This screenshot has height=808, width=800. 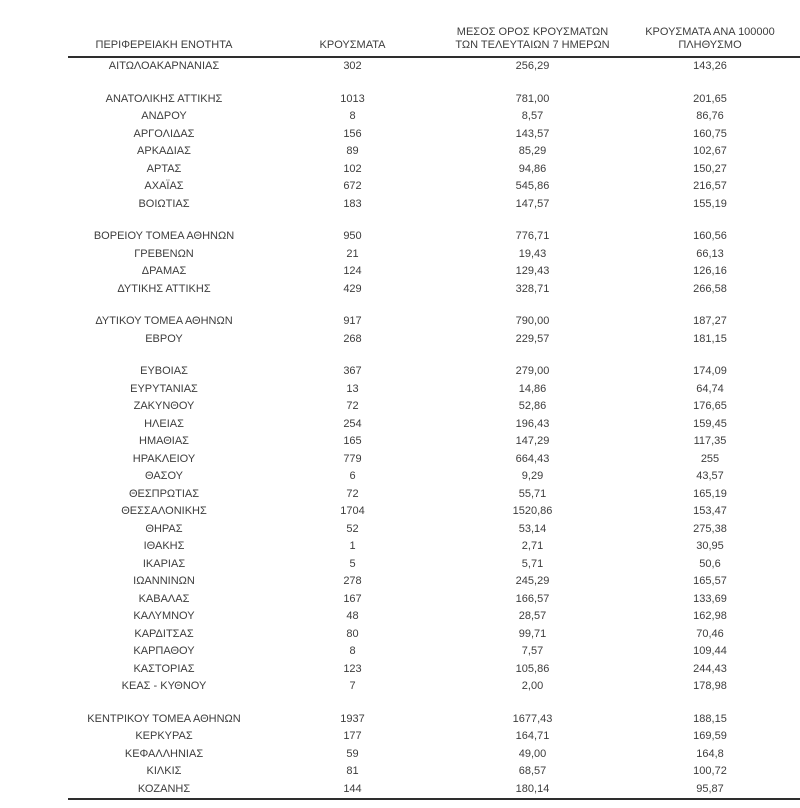 What do you see at coordinates (532, 45) in the screenshot?
I see `col-header-7day-average-line2: ΤΩΝ ΤΕΛΕΥΤΑΙΩΝ 7 ΗΜΕΡΩΝ` at bounding box center [532, 45].